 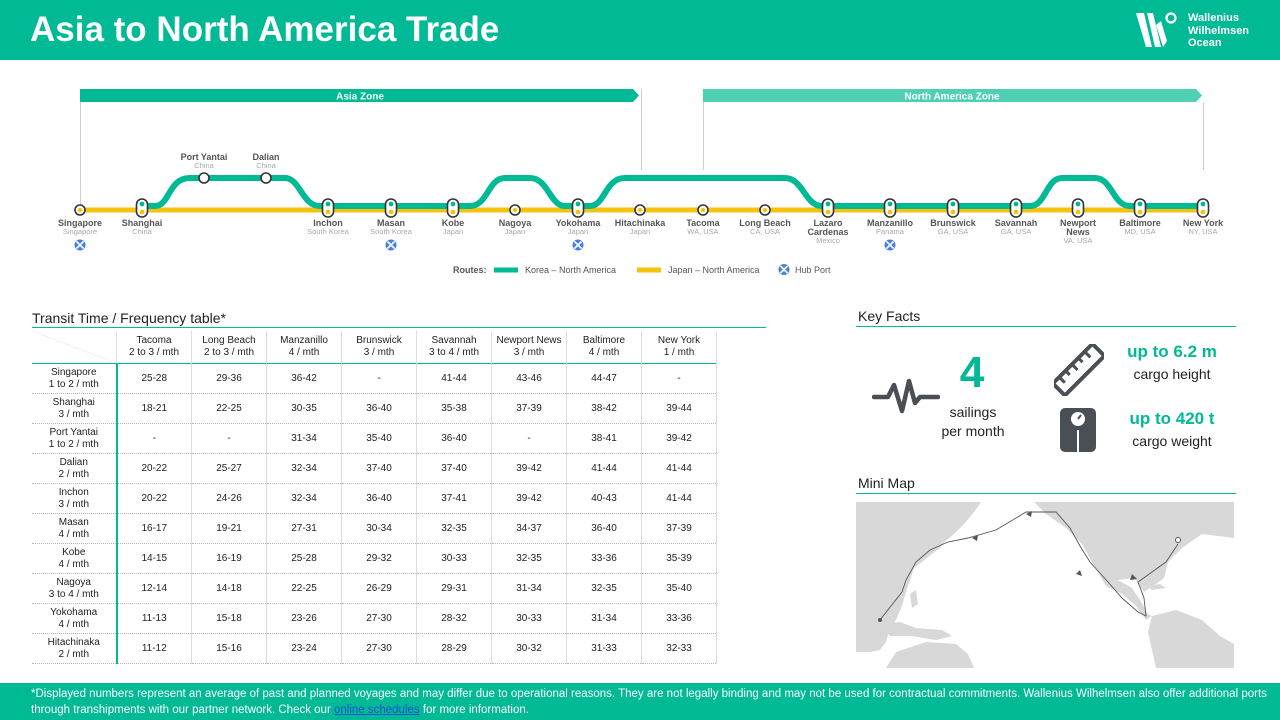 I want to click on table-cell: 12-14, so click(x=154, y=588).